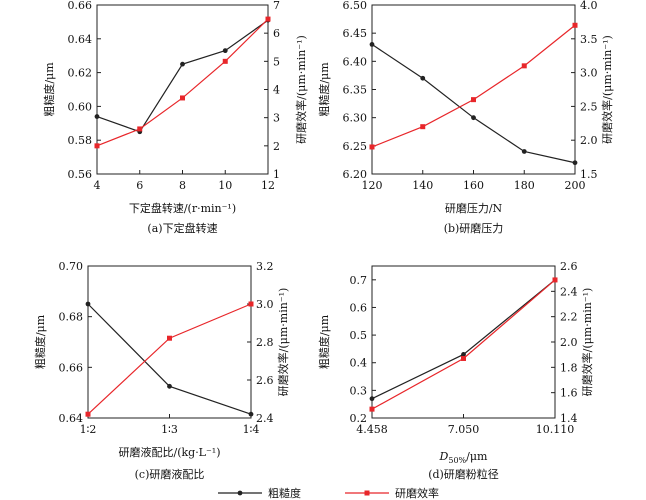 The height and width of the screenshot is (500, 646). Describe the element at coordinates (276, 174) in the screenshot. I see `y-right-tick-label: 1` at that location.